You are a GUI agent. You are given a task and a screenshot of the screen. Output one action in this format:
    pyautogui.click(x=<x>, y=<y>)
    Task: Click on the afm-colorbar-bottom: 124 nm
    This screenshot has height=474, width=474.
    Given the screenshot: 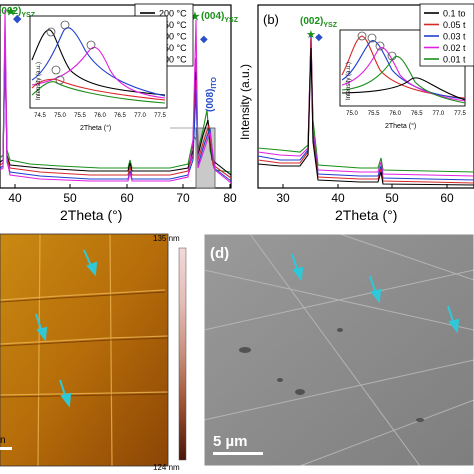 What is the action you would take?
    pyautogui.click(x=166, y=467)
    